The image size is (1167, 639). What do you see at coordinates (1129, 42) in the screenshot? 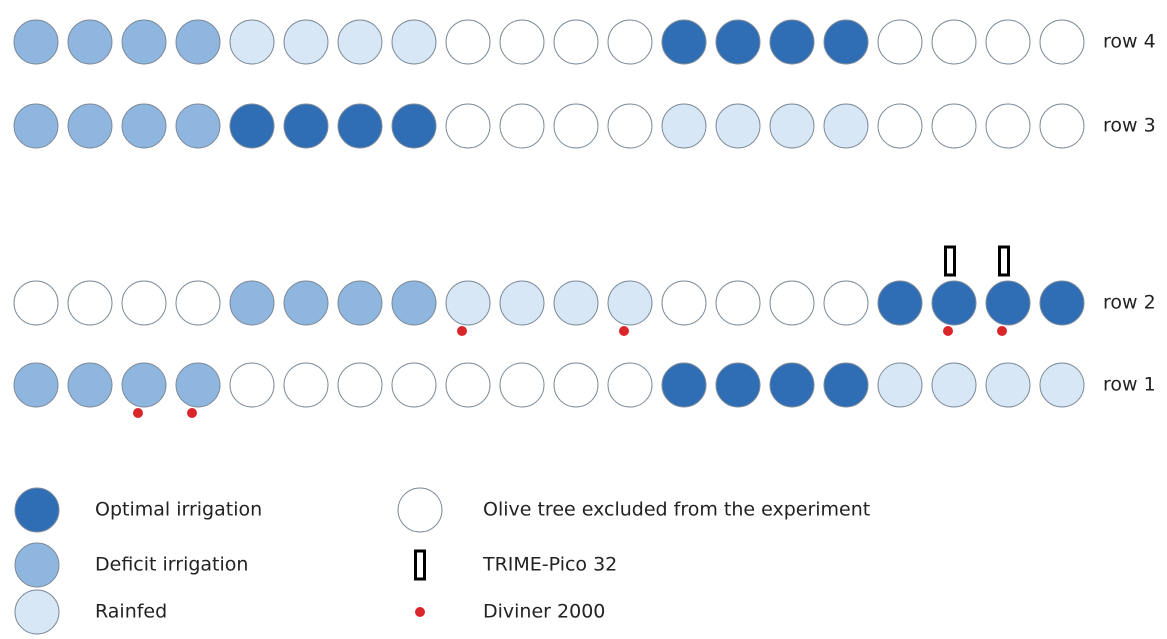
I see `row-label: row 4` at bounding box center [1129, 42].